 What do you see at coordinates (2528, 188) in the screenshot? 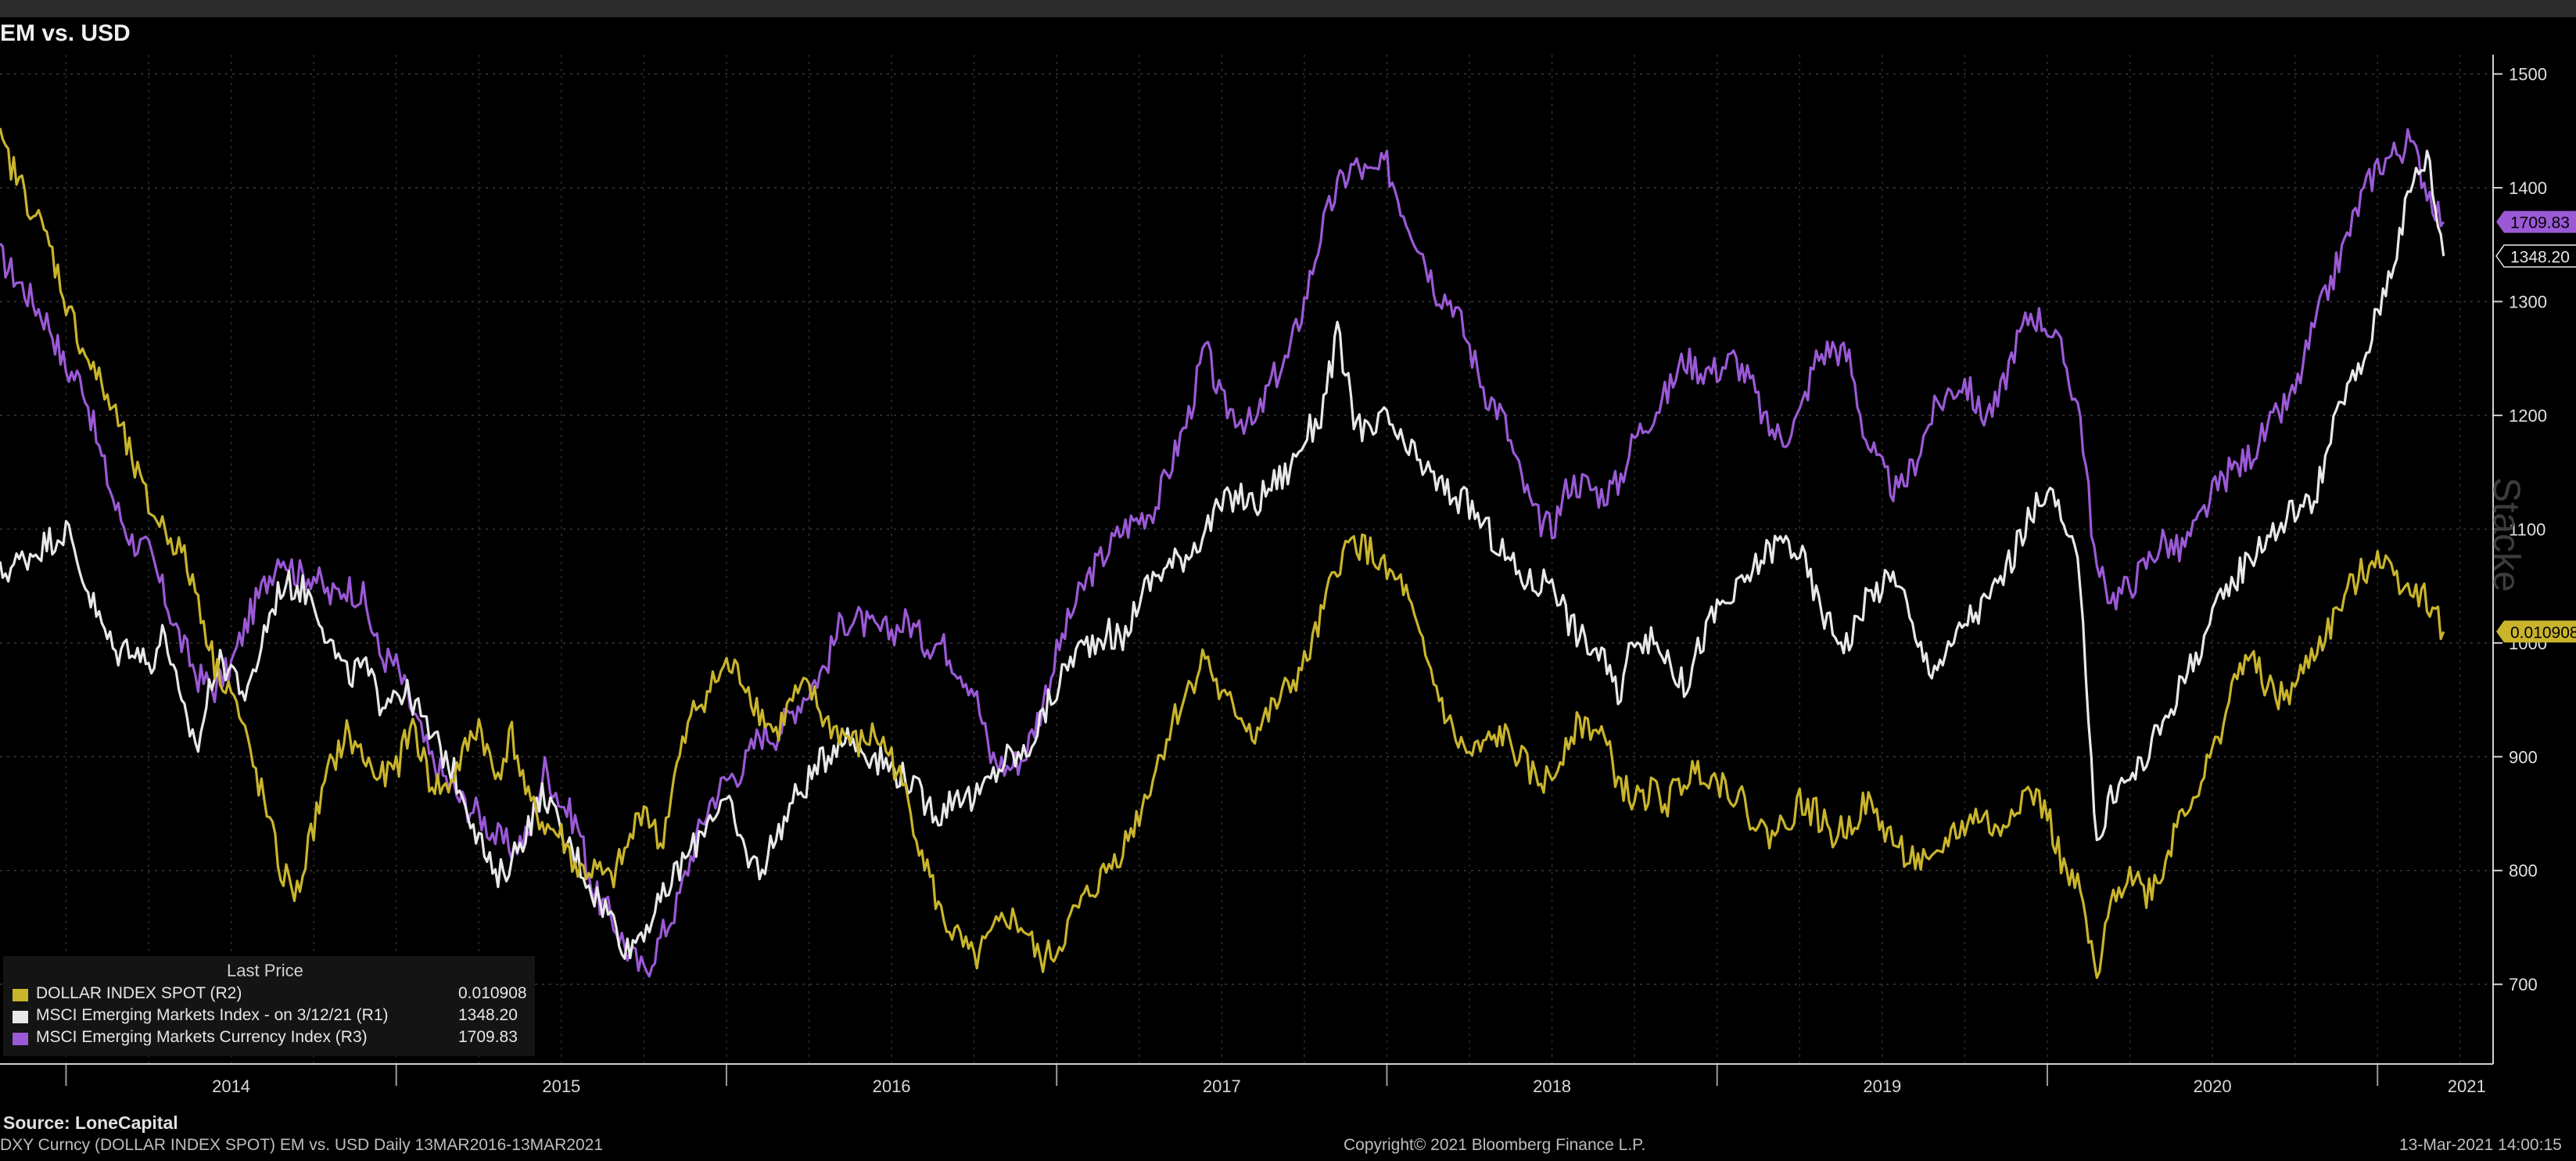
I see `y-tick-label: 1400` at bounding box center [2528, 188].